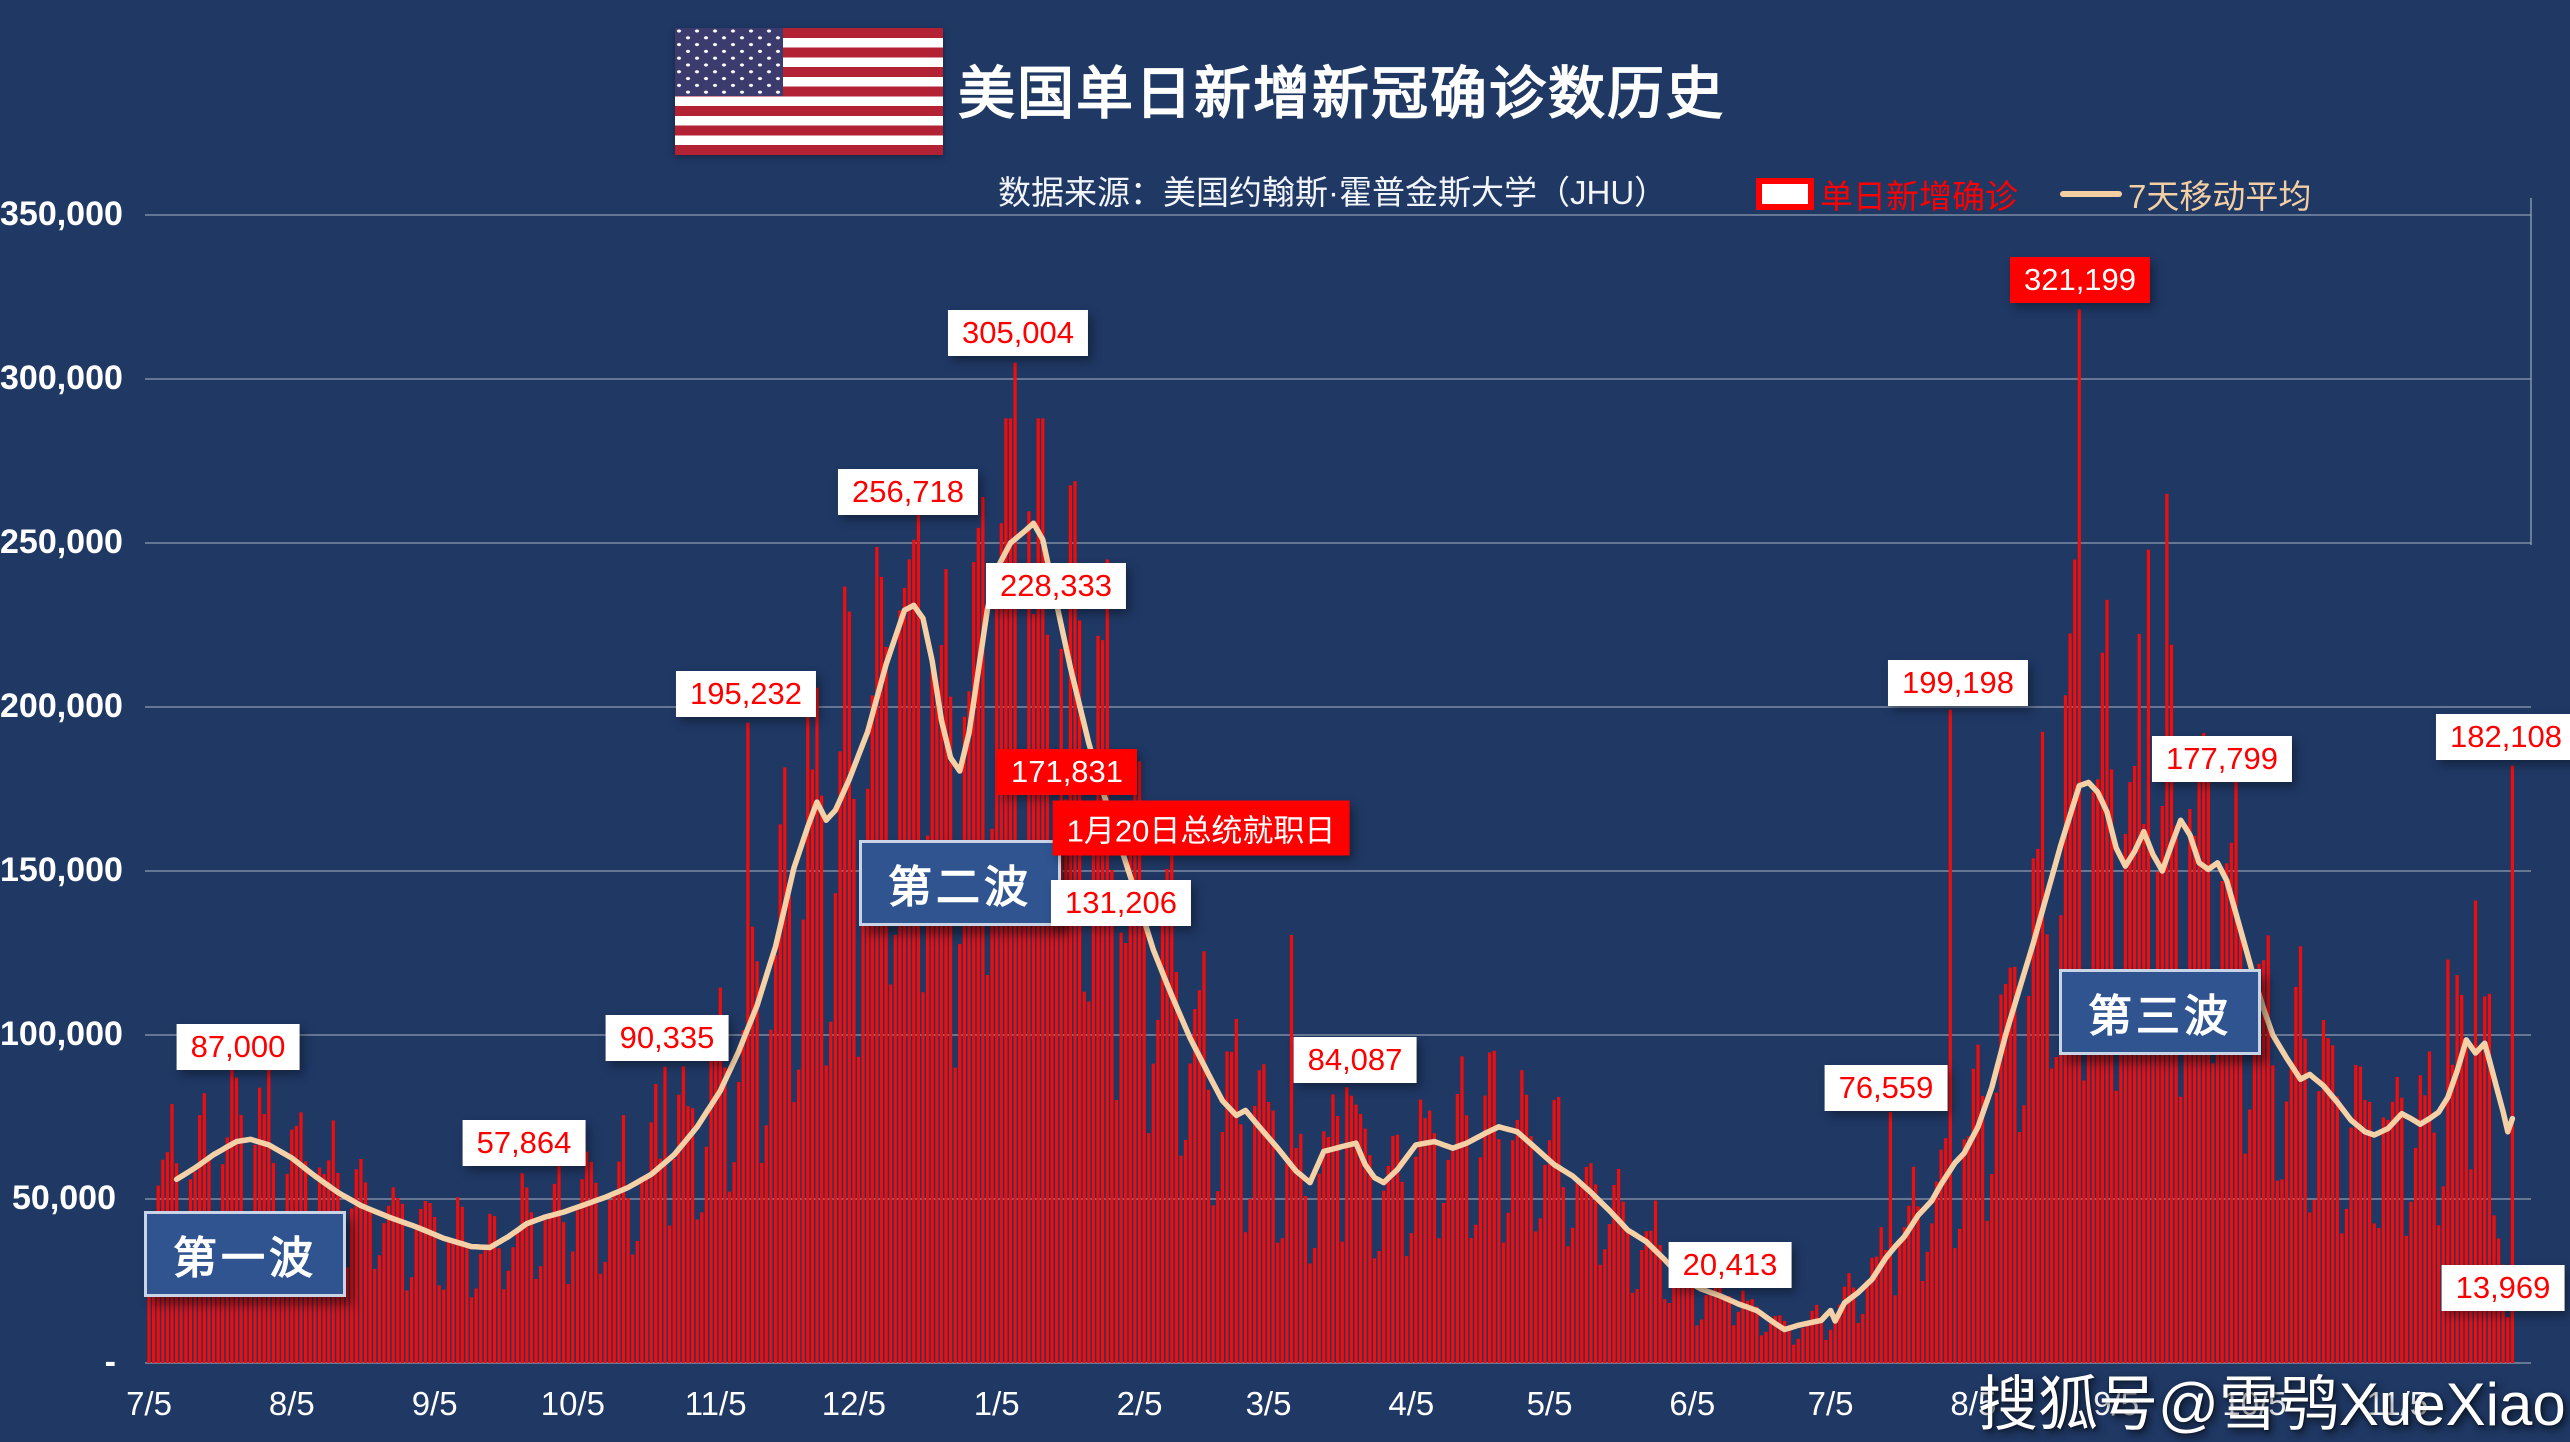 This screenshot has width=2570, height=1442. I want to click on data-label-callout: 76,559, so click(1886, 1088).